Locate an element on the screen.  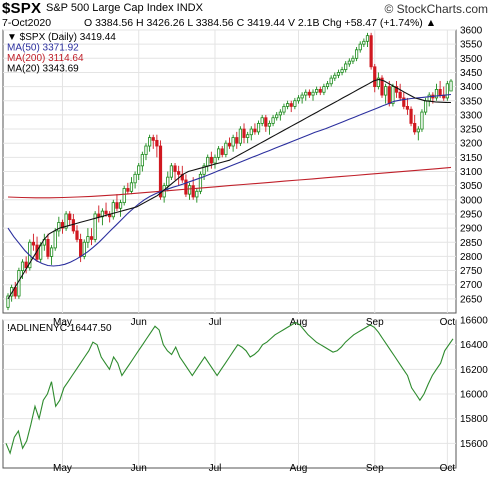
breadth-x-tick-label: Oct is located at coordinates (448, 468).